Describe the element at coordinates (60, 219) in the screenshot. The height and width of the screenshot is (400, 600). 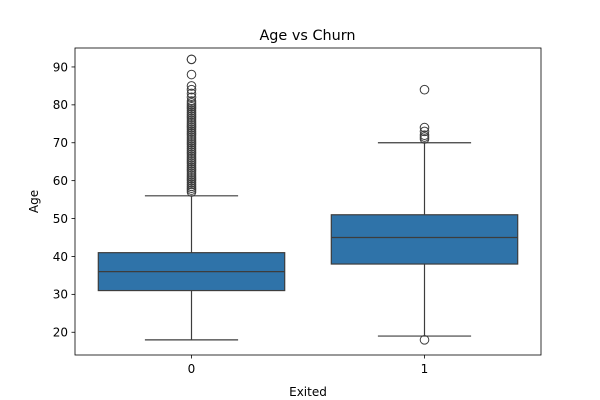
I see `y-tick-label: 50` at that location.